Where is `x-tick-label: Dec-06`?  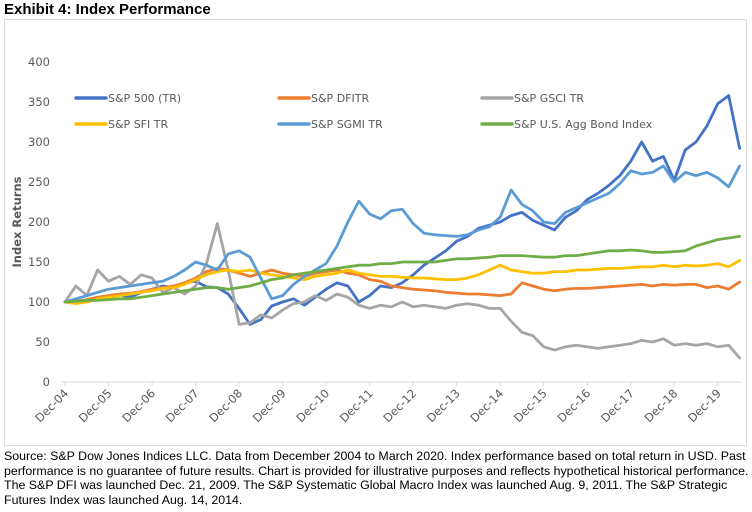 x-tick-label: Dec-06 is located at coordinates (138, 405).